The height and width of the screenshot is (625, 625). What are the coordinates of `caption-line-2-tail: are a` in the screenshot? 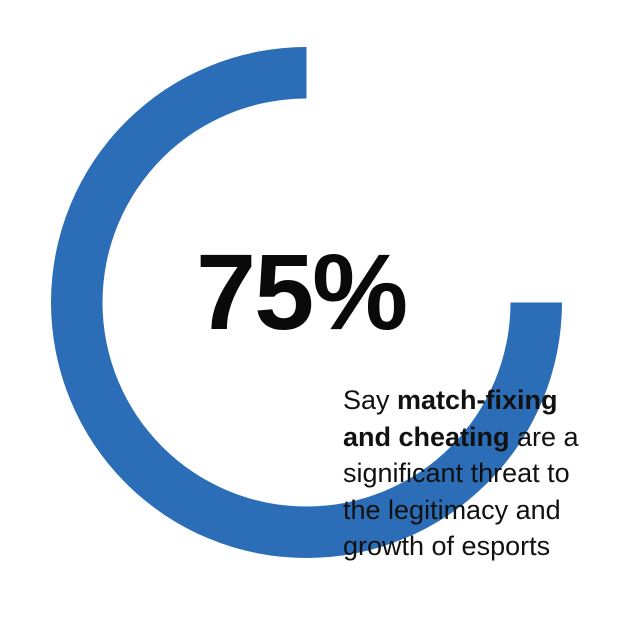 It's located at (544, 436).